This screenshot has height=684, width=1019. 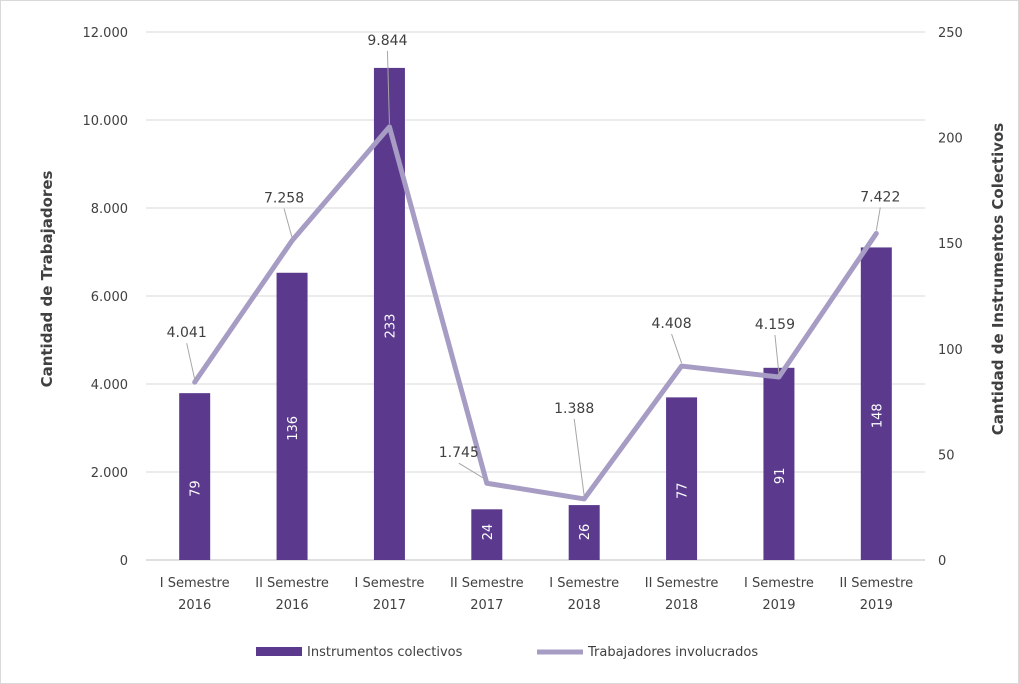 I want to click on bar-data-label: 24, so click(x=488, y=532).